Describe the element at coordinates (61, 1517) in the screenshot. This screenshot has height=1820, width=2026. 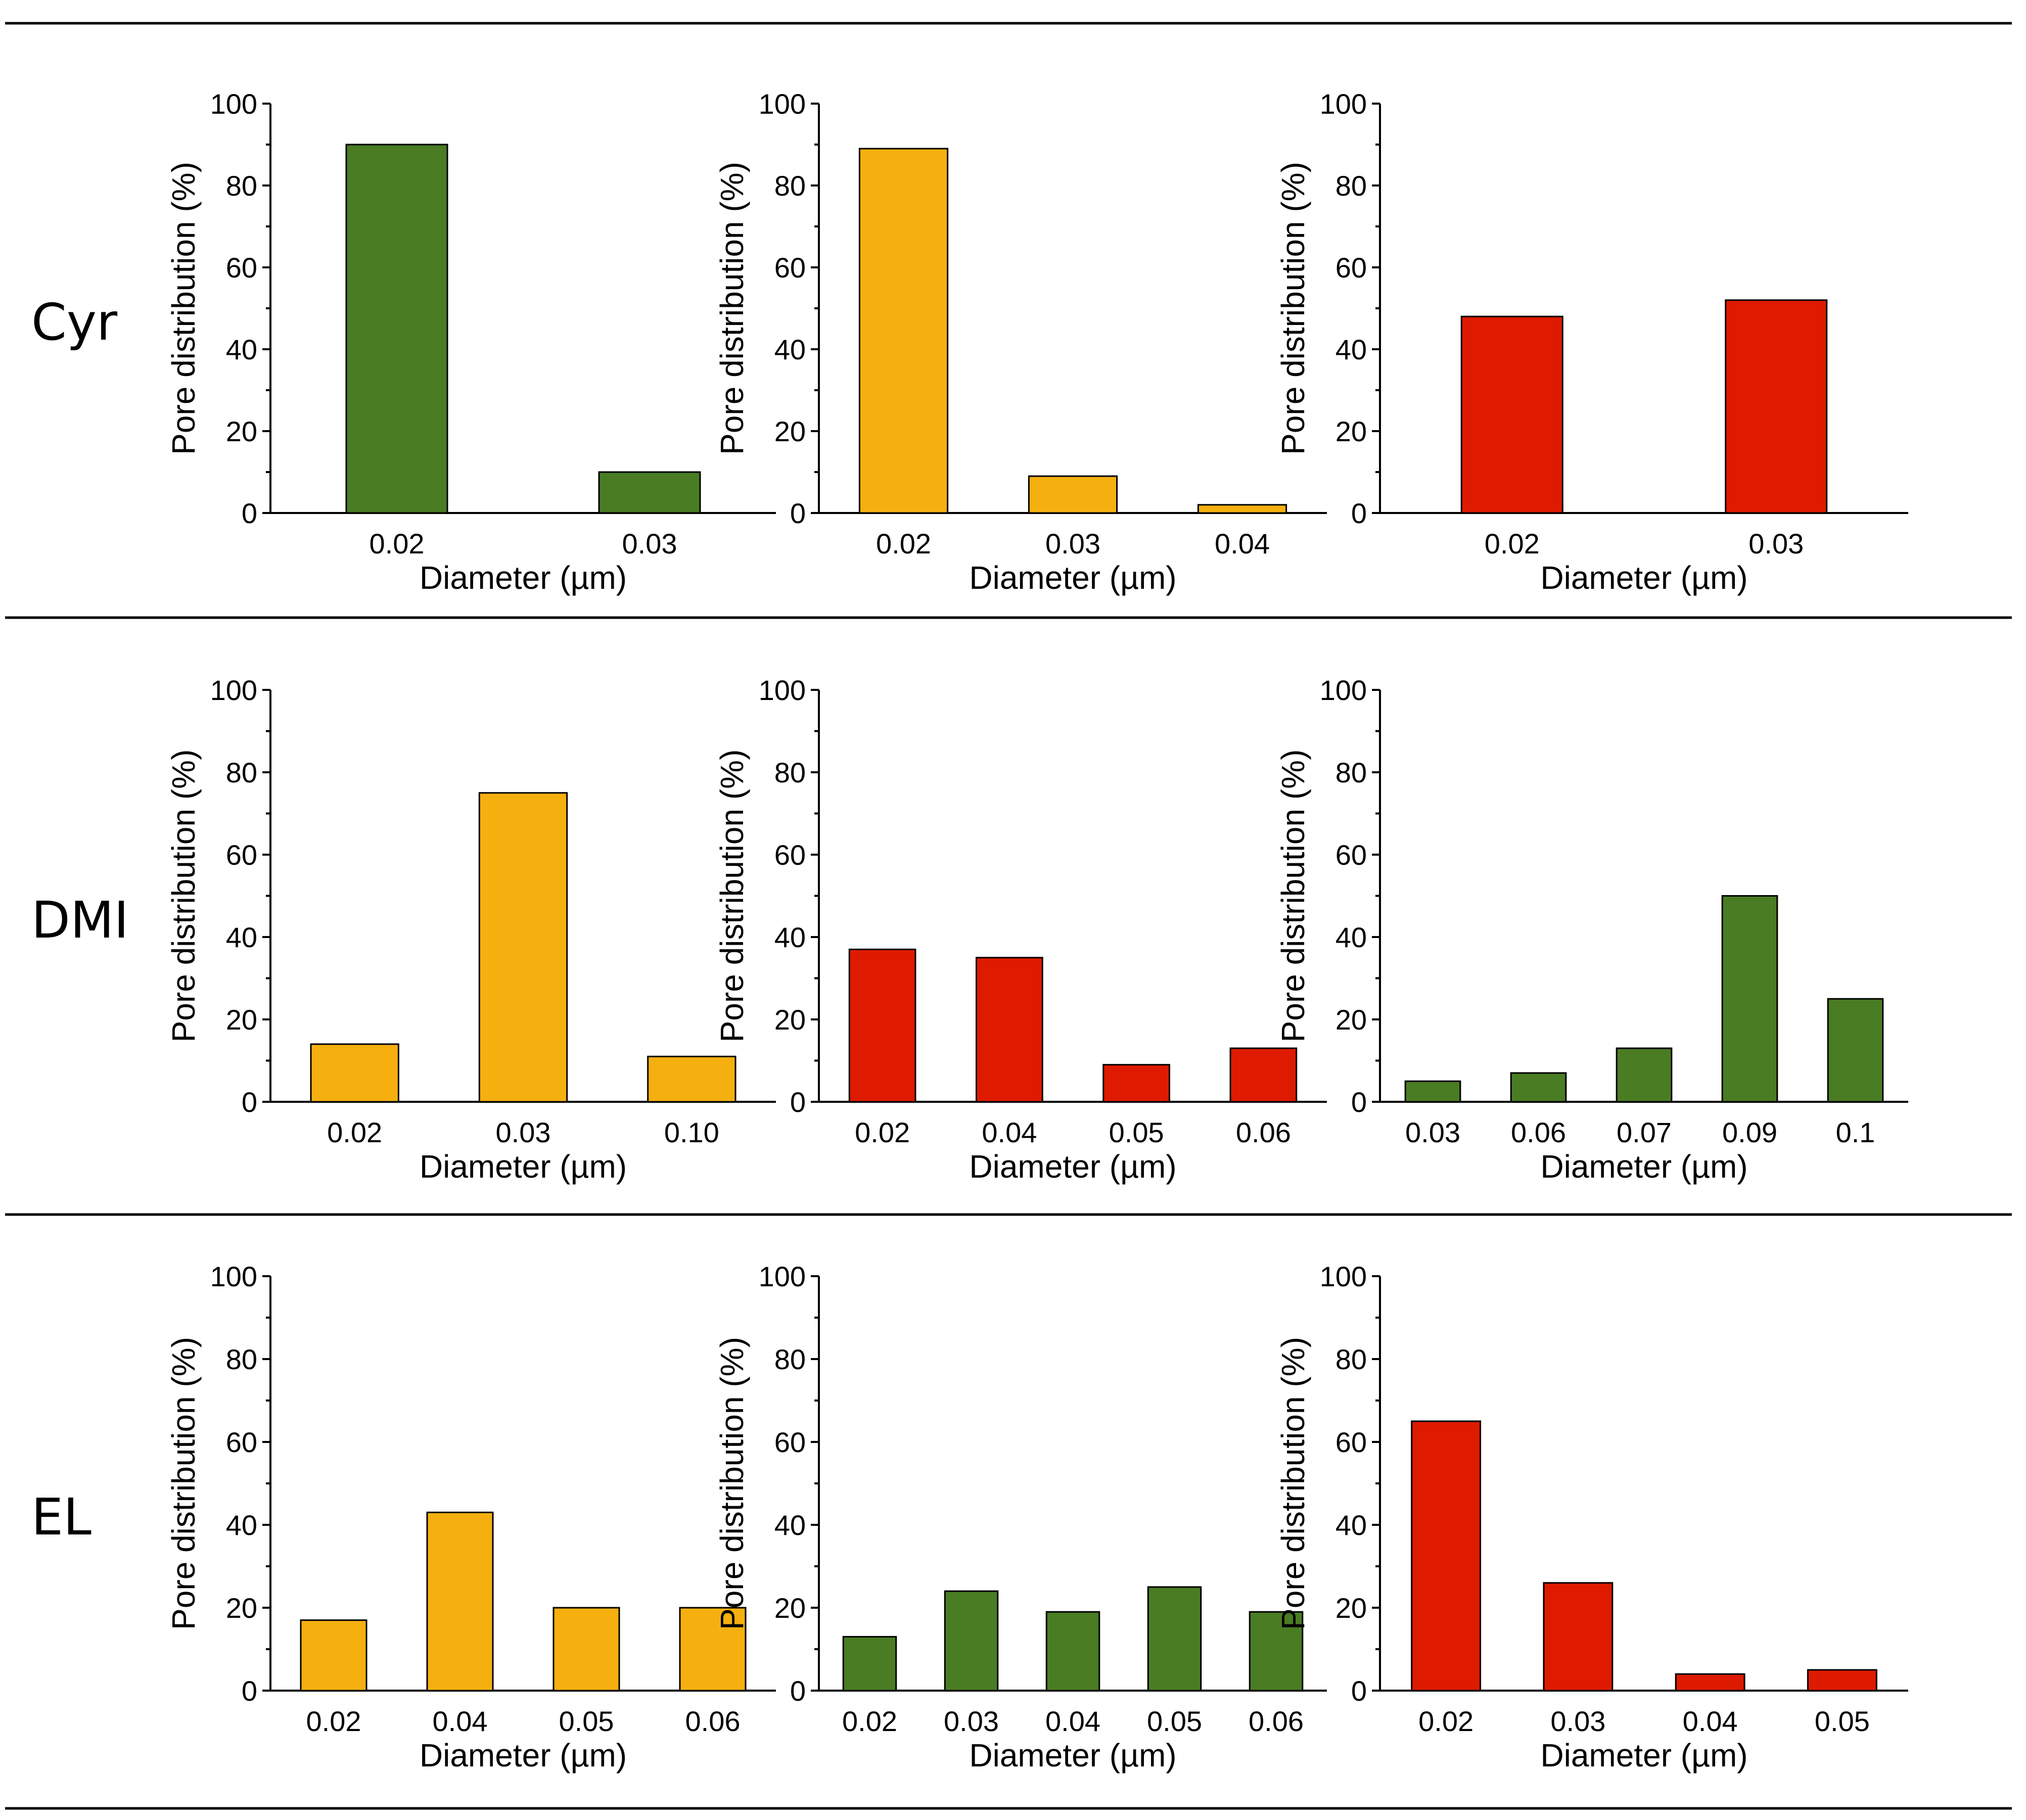
I see `row-label-el: EL` at that location.